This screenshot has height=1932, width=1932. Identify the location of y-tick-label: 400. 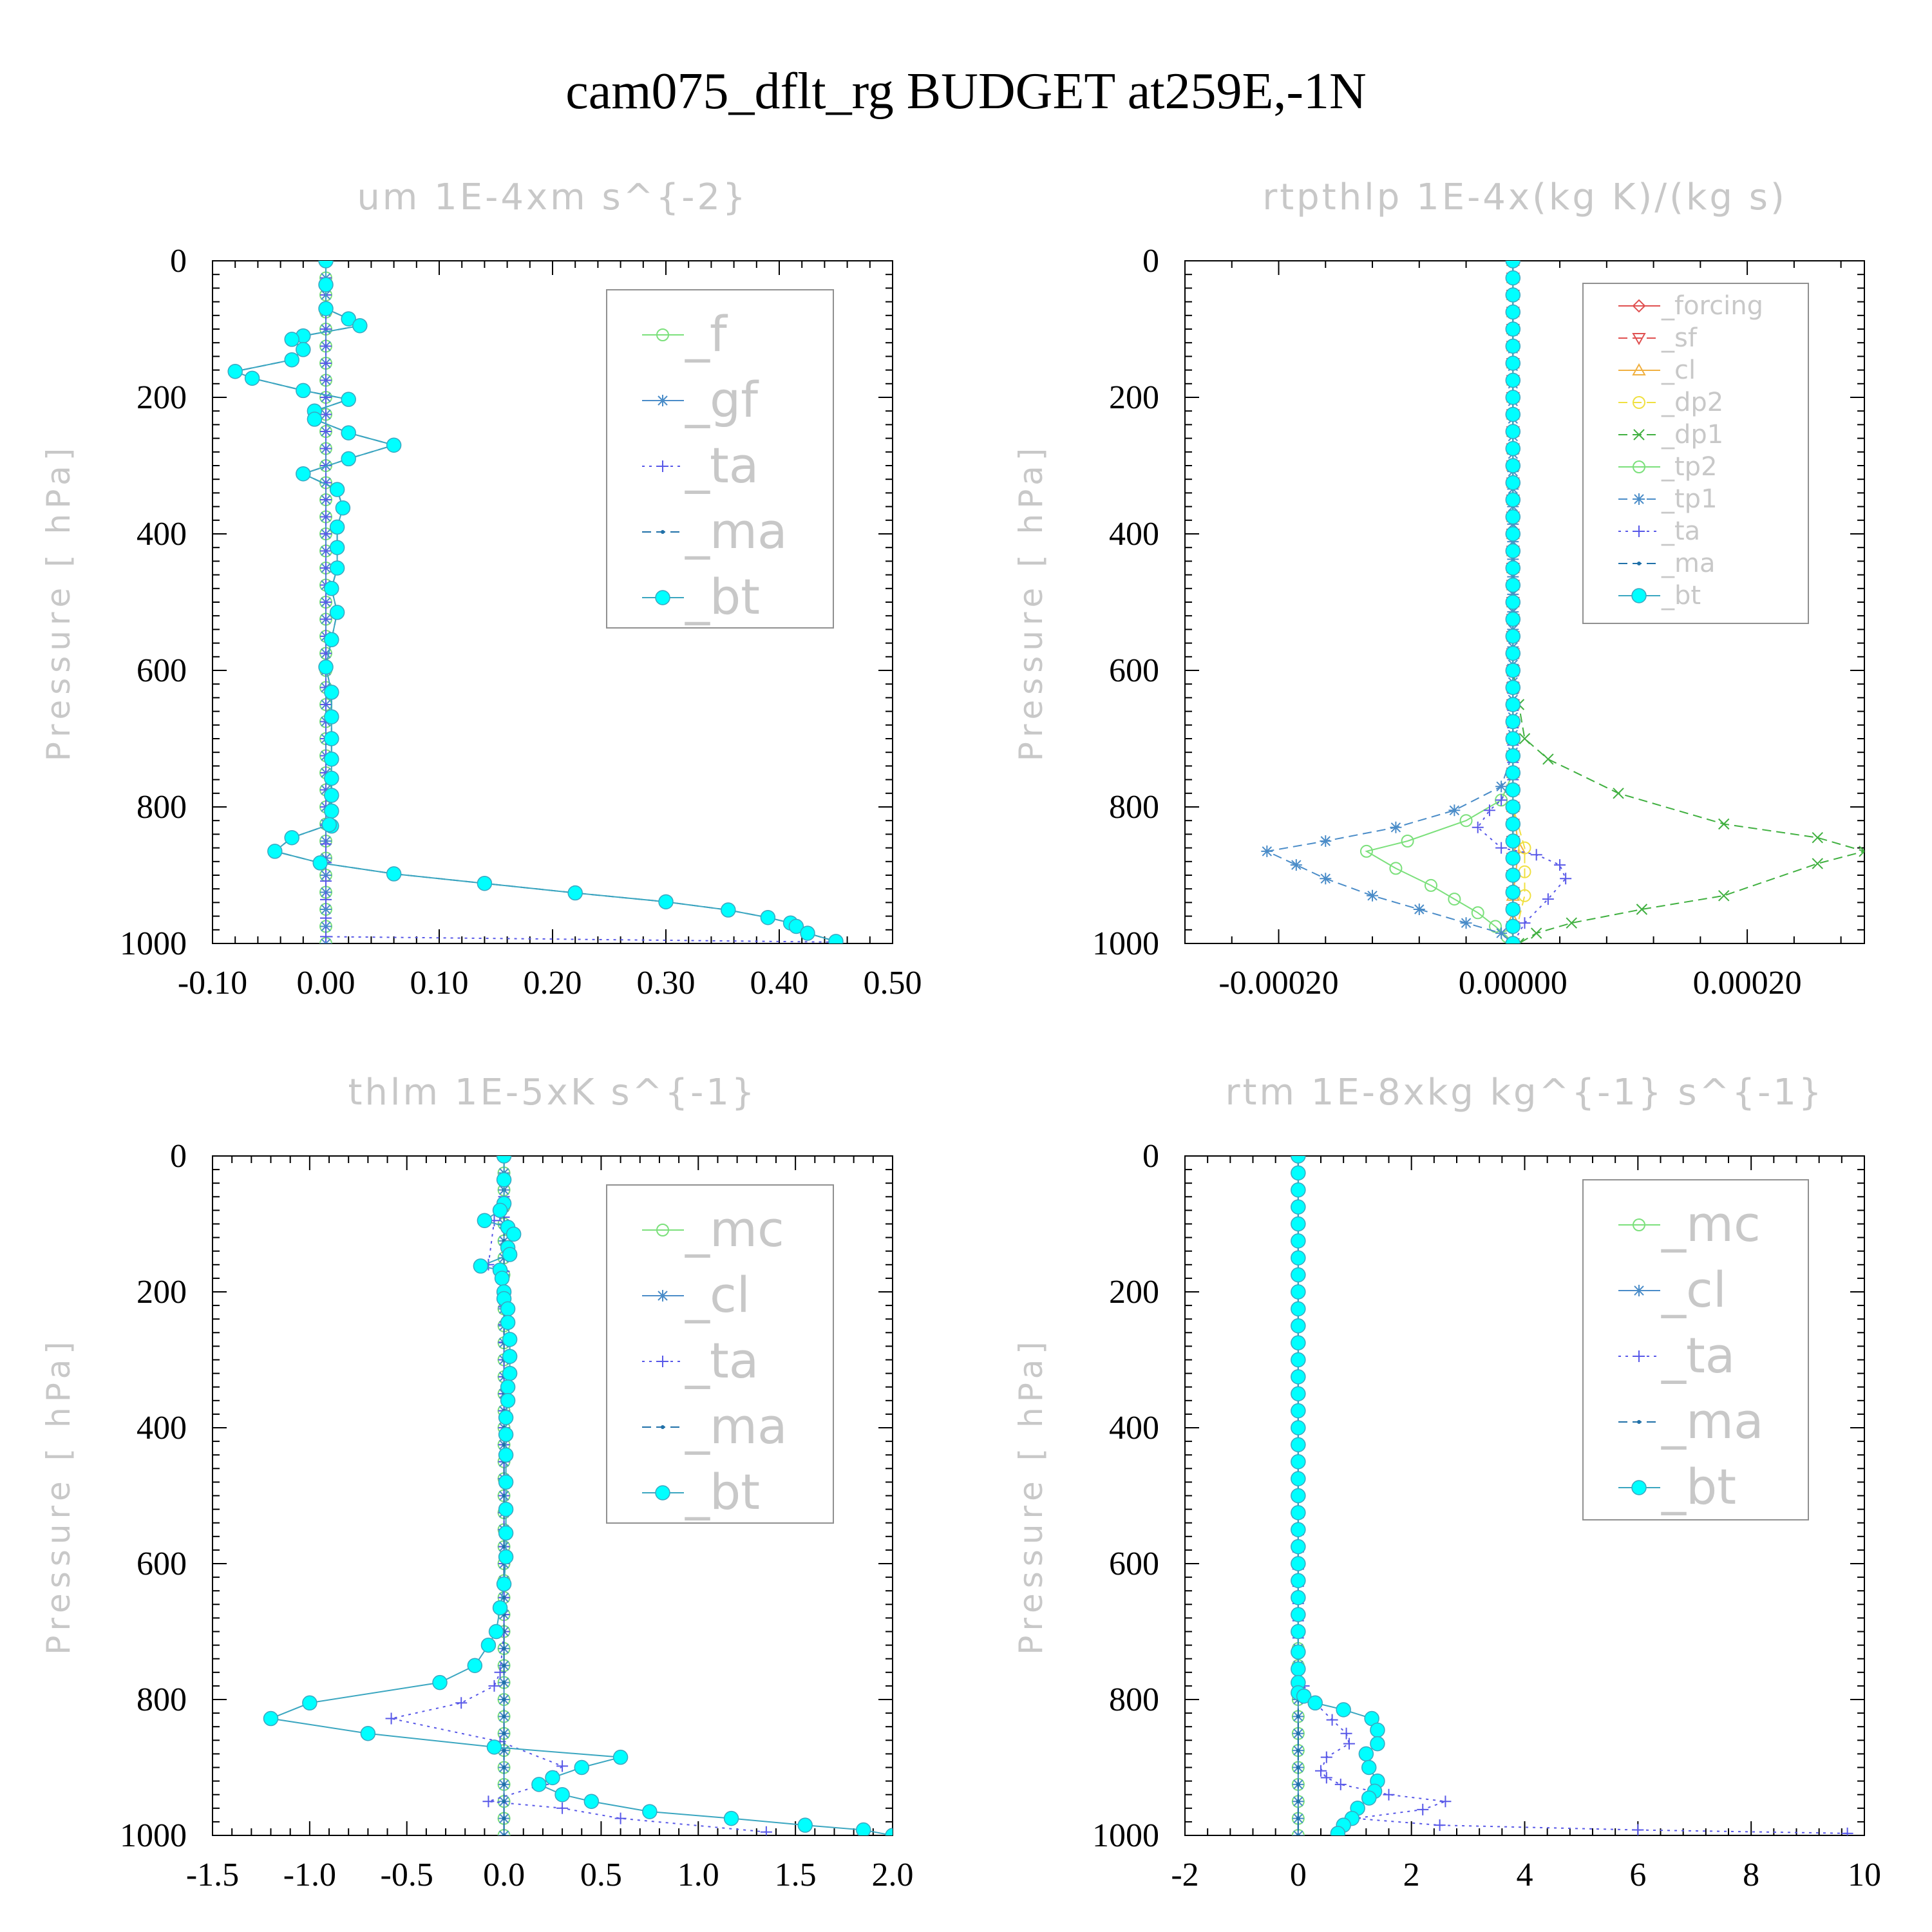
(162, 534).